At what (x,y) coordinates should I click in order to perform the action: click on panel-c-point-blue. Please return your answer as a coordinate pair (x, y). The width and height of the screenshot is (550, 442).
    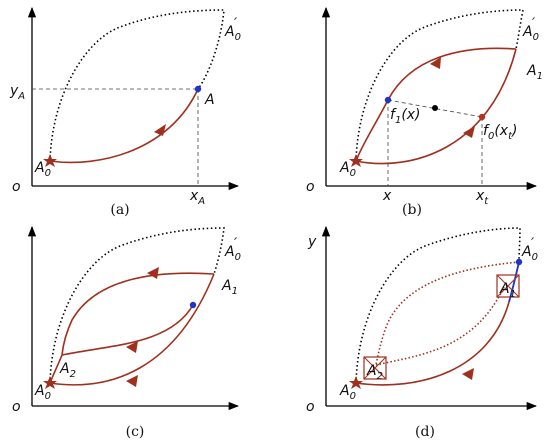
    Looking at the image, I should click on (193, 305).